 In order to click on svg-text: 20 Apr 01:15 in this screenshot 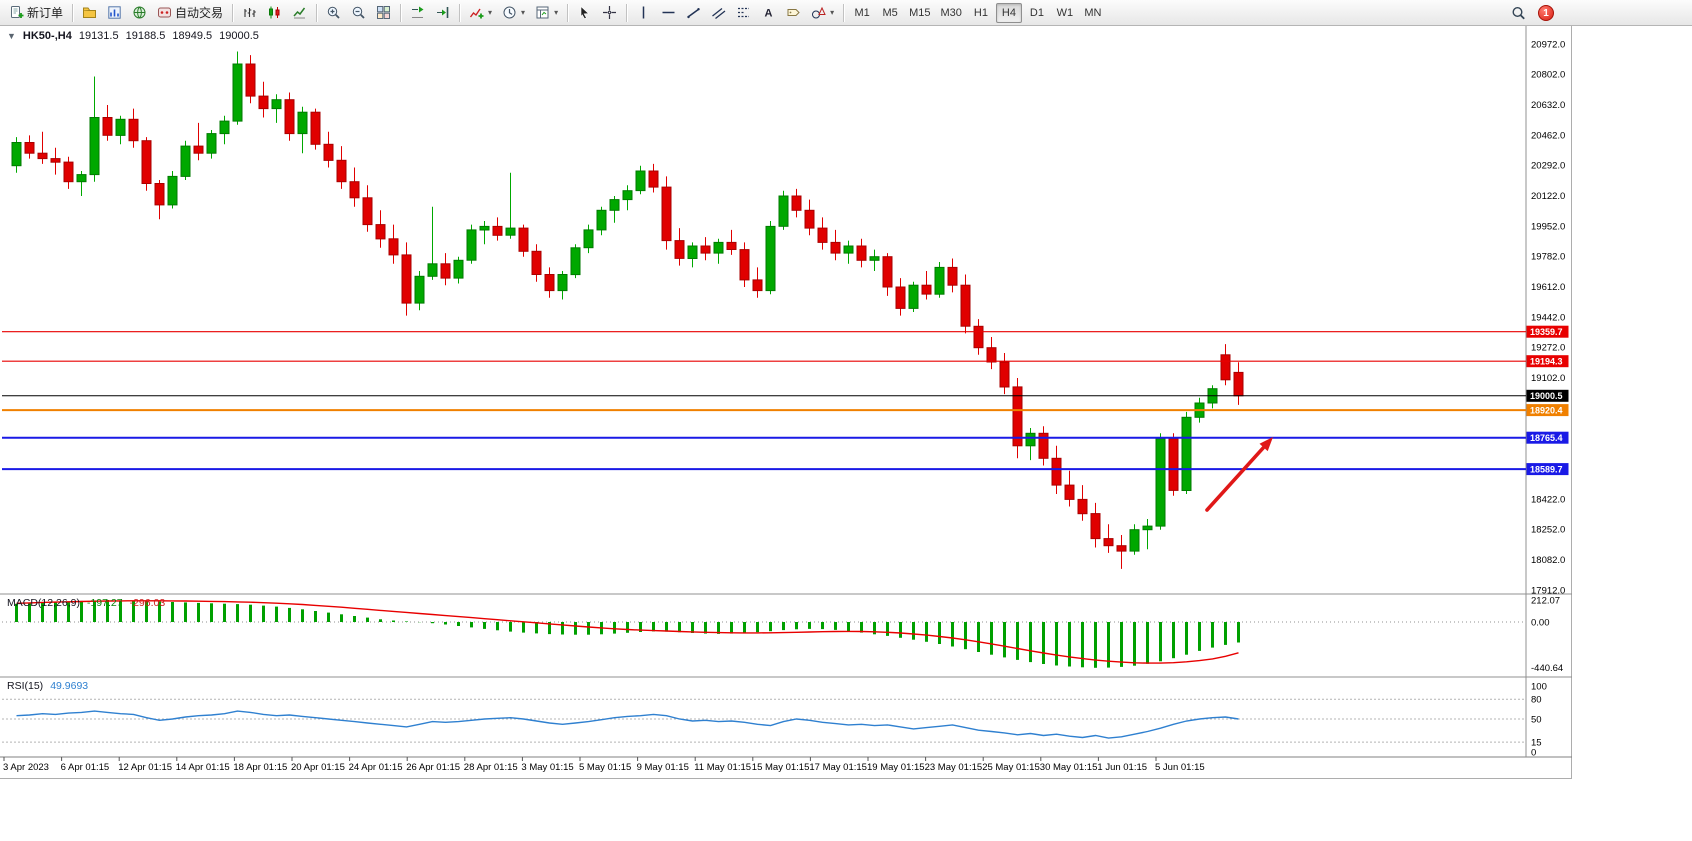, I will do `click(318, 767)`.